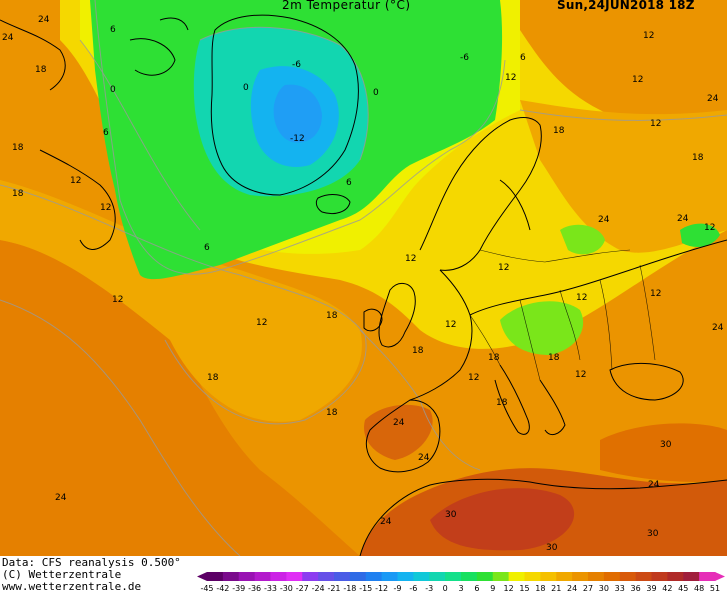 This screenshot has height=593, width=727. I want to click on colorbar-tick-label: 12, so click(509, 588).